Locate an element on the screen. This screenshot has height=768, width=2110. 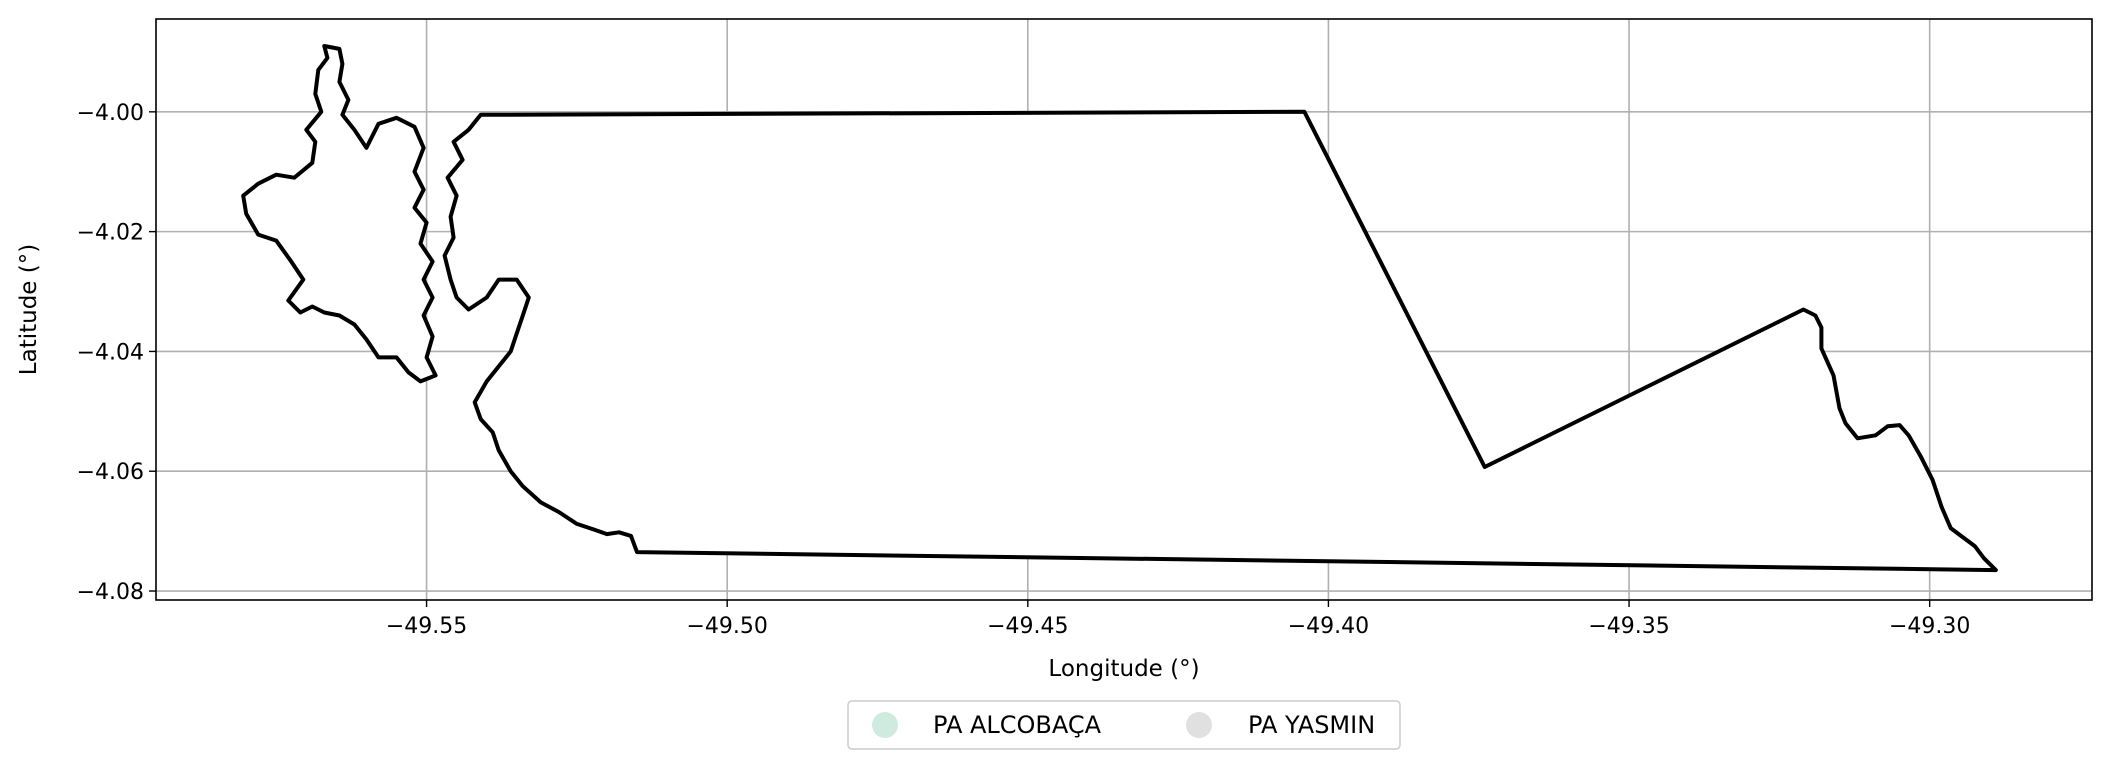
legend-box is located at coordinates (1124, 725).